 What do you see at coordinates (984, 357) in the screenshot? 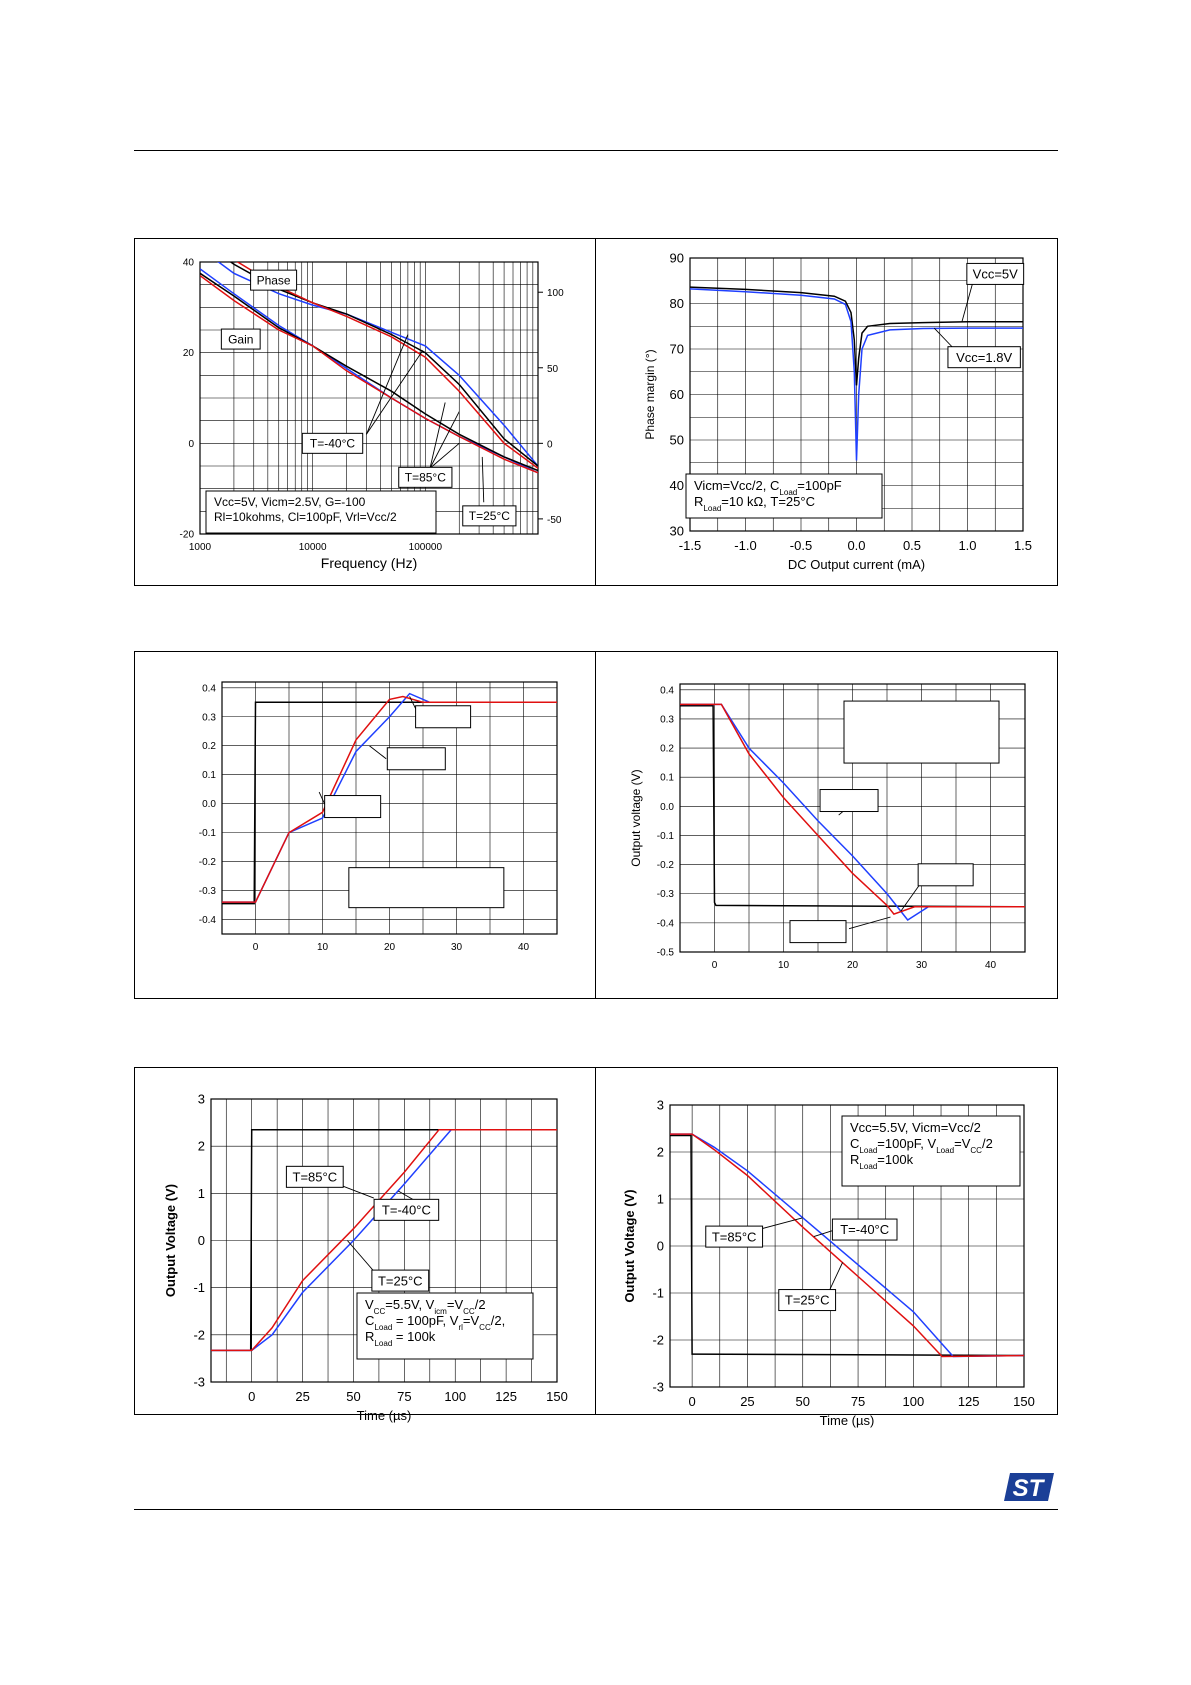
I see `annotation-label: Vcc=1.8V` at bounding box center [984, 357].